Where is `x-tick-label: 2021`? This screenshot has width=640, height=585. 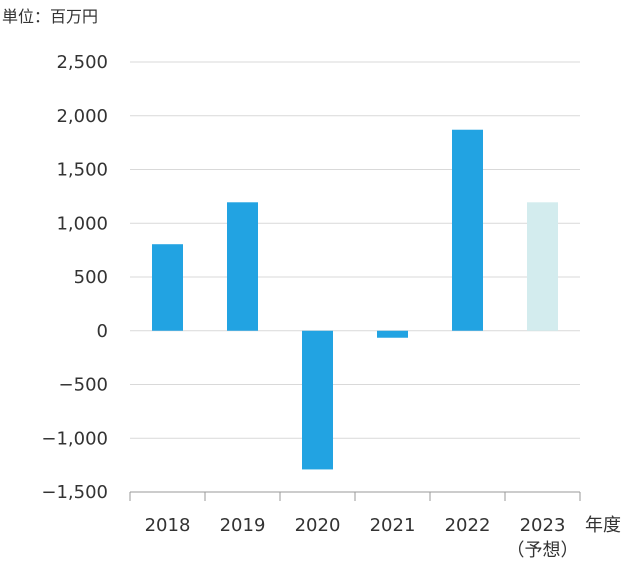
x-tick-label: 2021 is located at coordinates (393, 525).